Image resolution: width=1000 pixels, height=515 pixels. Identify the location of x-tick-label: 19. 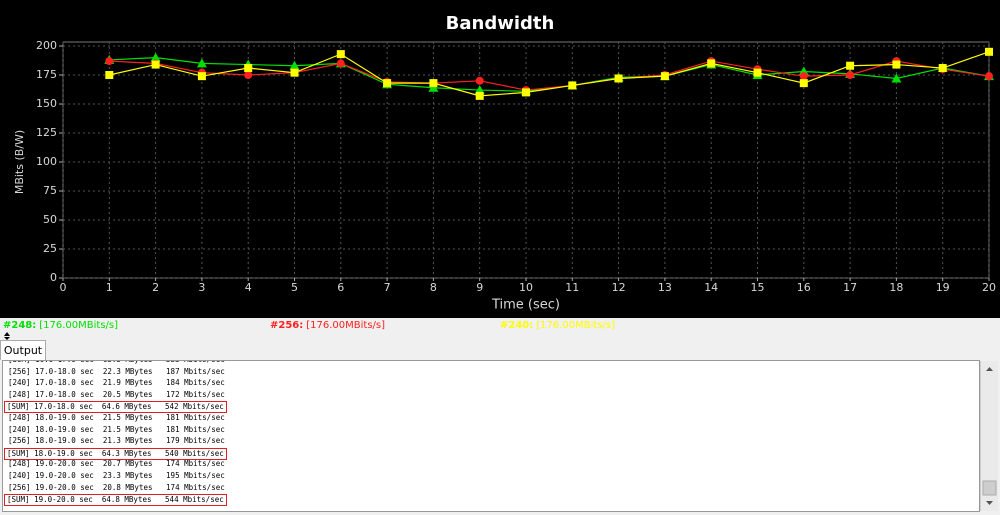
(943, 287).